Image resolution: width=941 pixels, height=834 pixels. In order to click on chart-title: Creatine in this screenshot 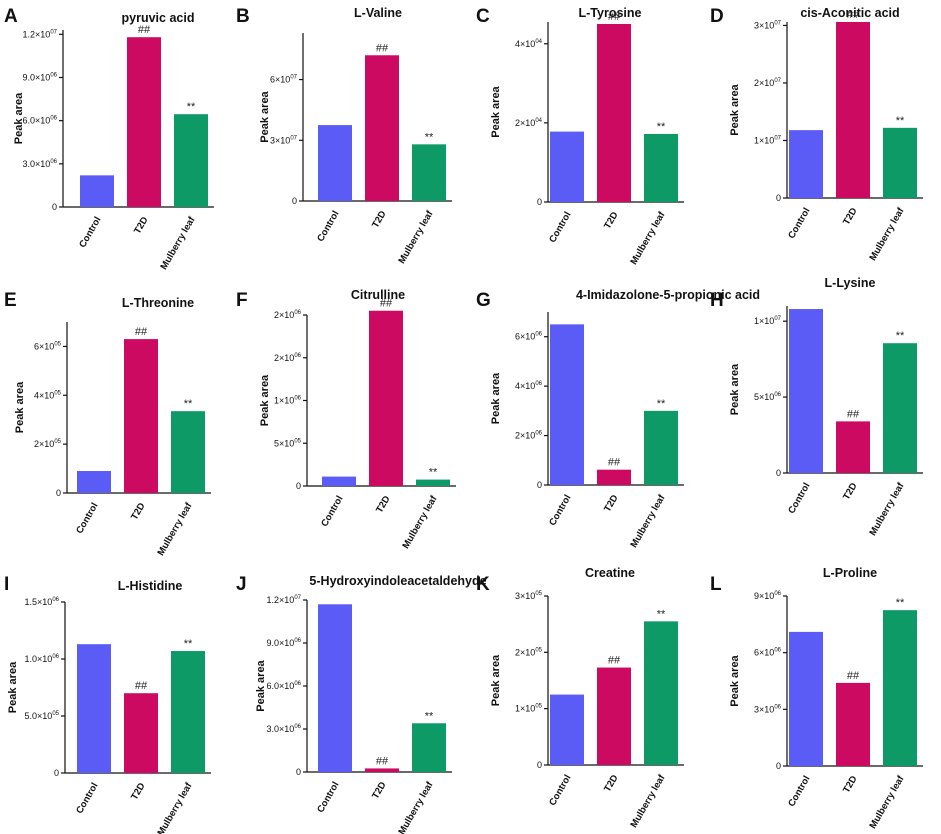, I will do `click(610, 573)`.